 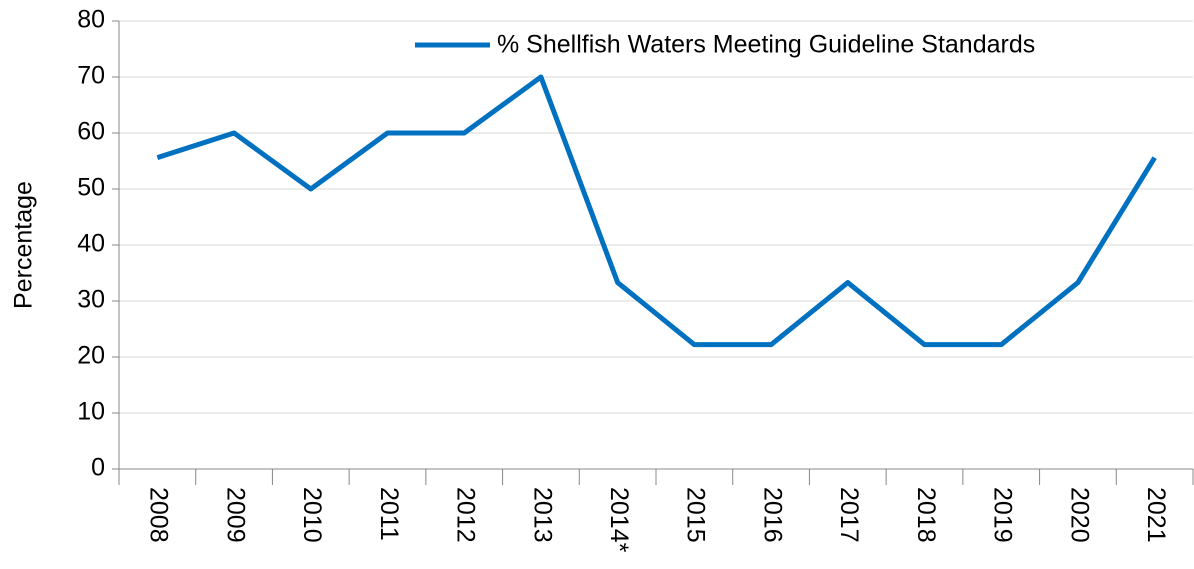 What do you see at coordinates (619, 520) in the screenshot?
I see `x-tick-label: 2014*` at bounding box center [619, 520].